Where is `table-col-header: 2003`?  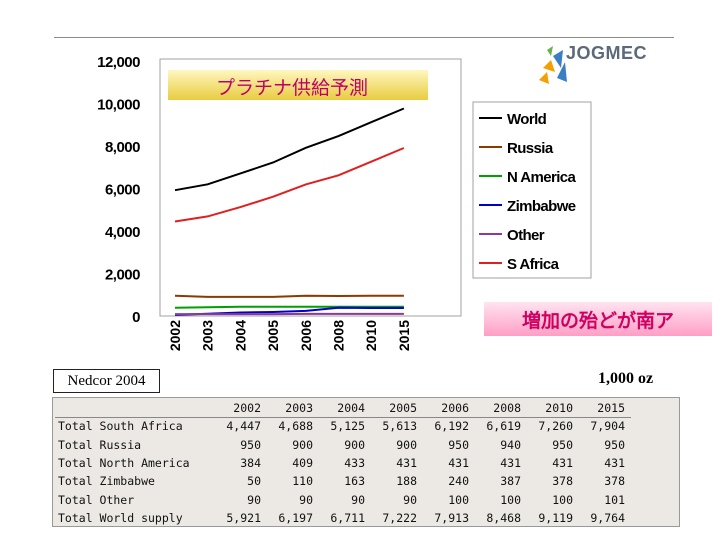 table-col-header: 2003 is located at coordinates (299, 408).